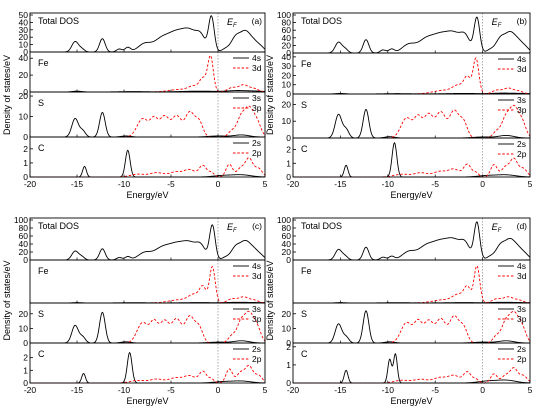 The width and height of the screenshot is (550, 407). I want to click on panel-label: (b), so click(522, 21).